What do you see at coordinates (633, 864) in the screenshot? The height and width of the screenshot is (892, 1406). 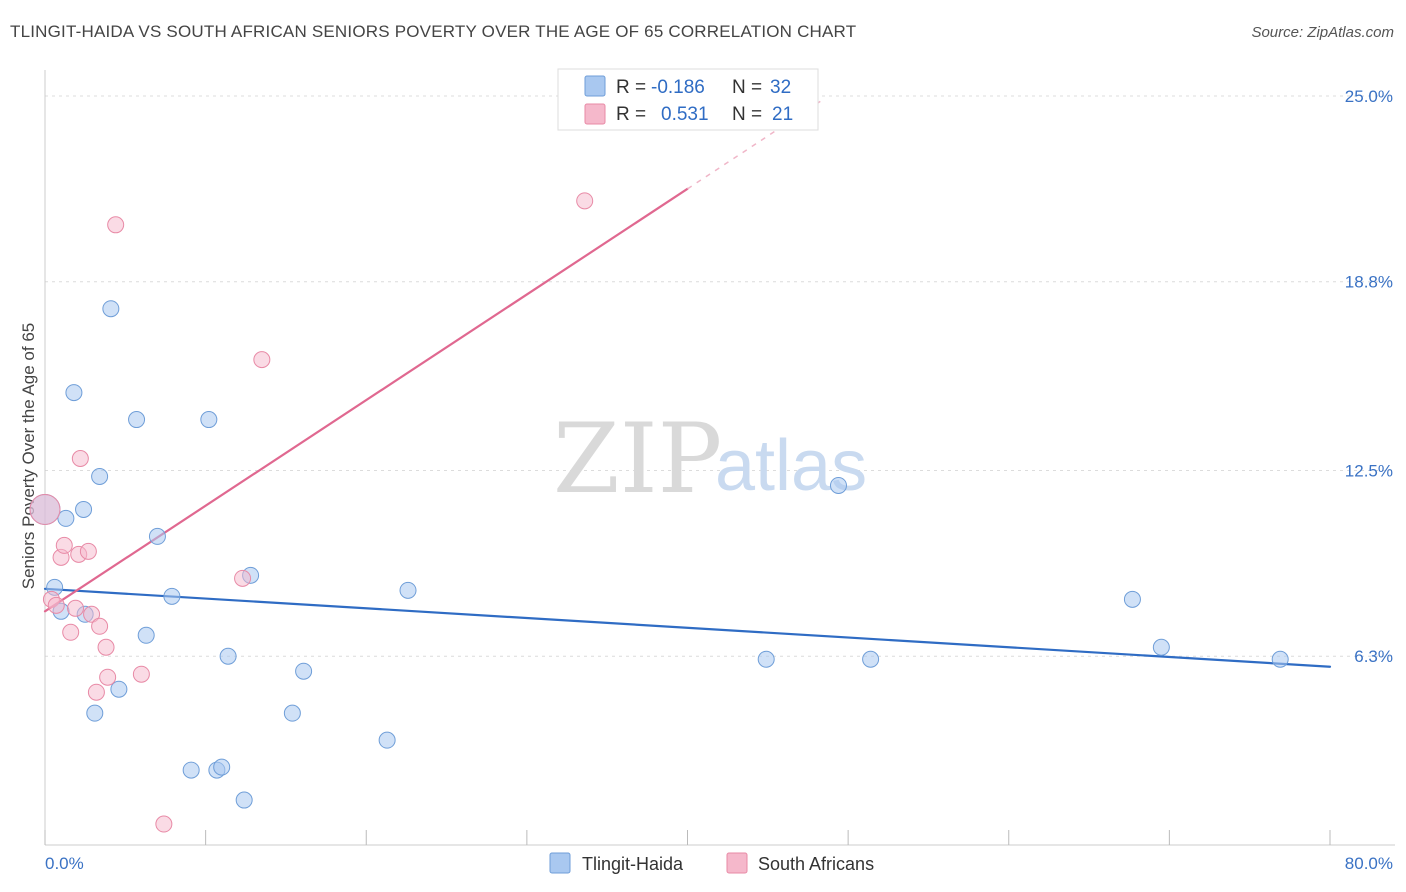 I see `series-legend-label: Tlingit-Haida` at bounding box center [633, 864].